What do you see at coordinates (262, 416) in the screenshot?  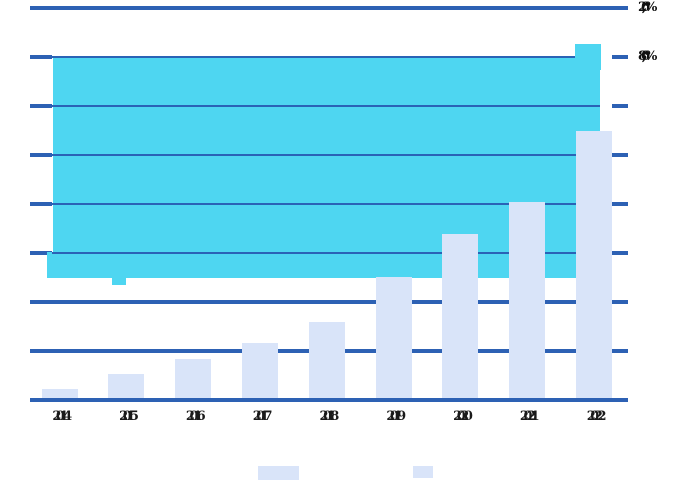 I see `x-tick-label: 2017` at bounding box center [262, 416].